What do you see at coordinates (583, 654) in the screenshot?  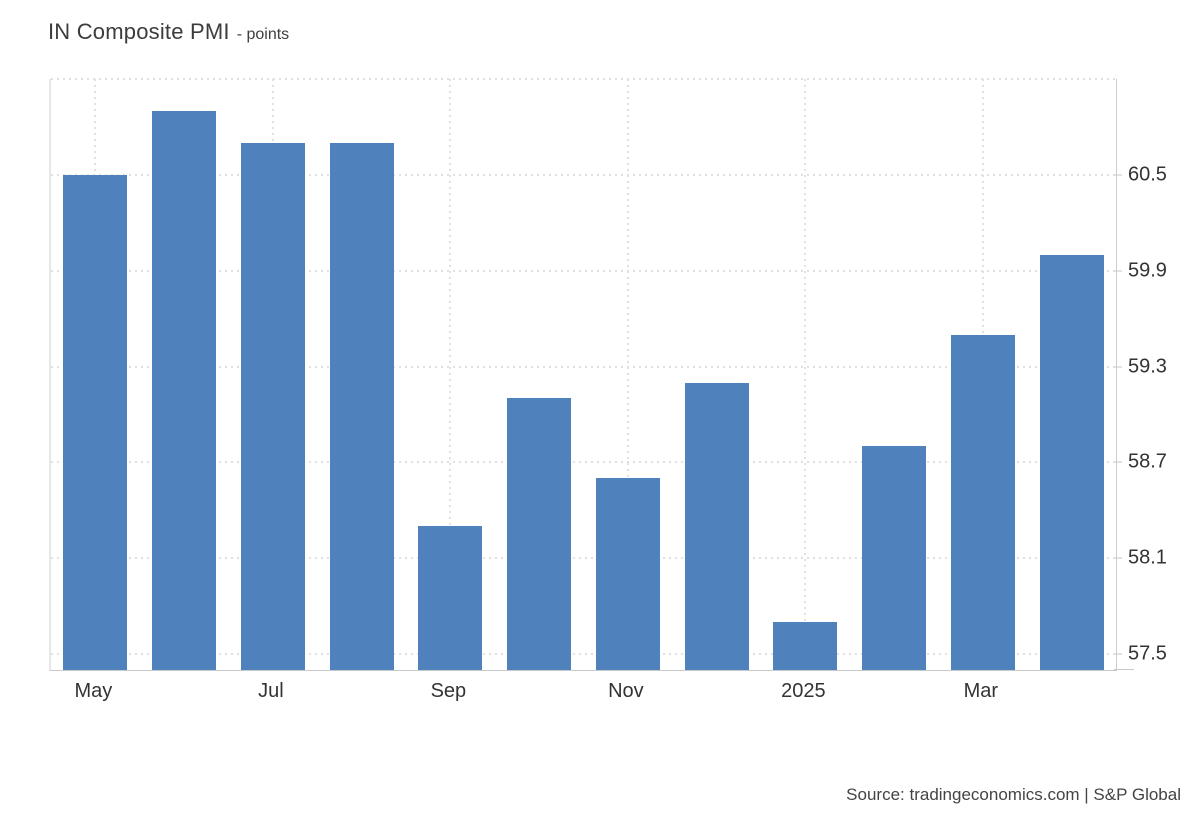 I see `h-gridline-57.5` at bounding box center [583, 654].